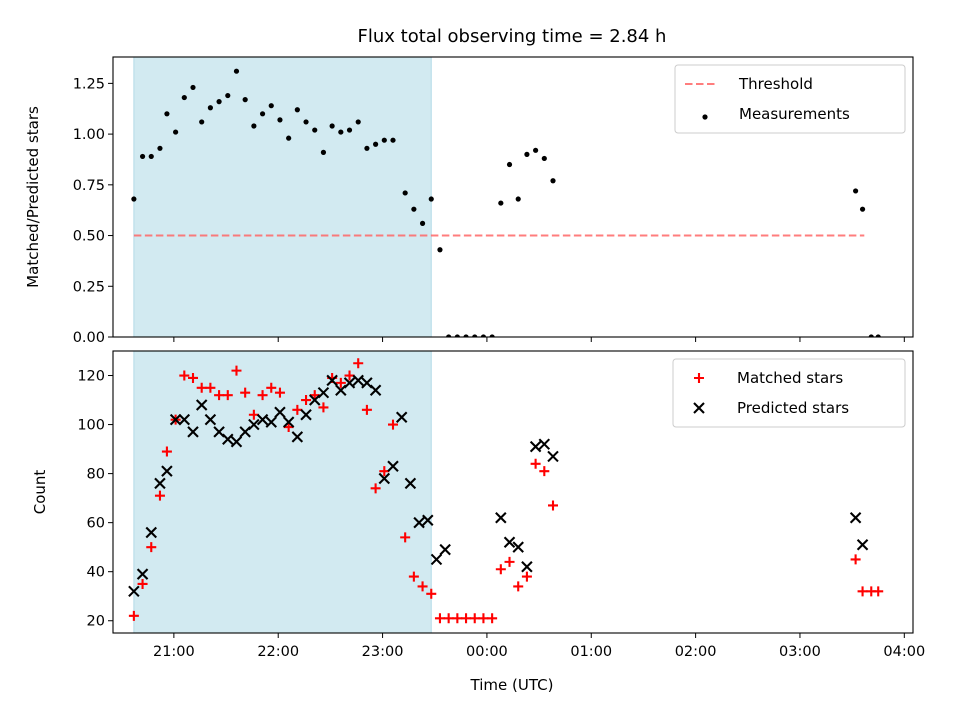  Describe the element at coordinates (91, 426) in the screenshot. I see `y-tick-label: 100` at that location.